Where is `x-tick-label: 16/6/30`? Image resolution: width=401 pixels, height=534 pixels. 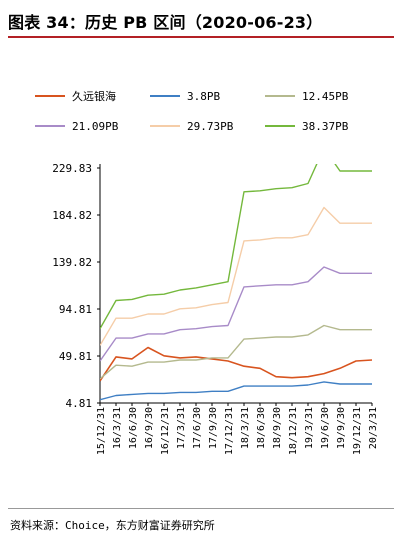 x-tick-label: 16/6/30 is located at coordinates (133, 428).